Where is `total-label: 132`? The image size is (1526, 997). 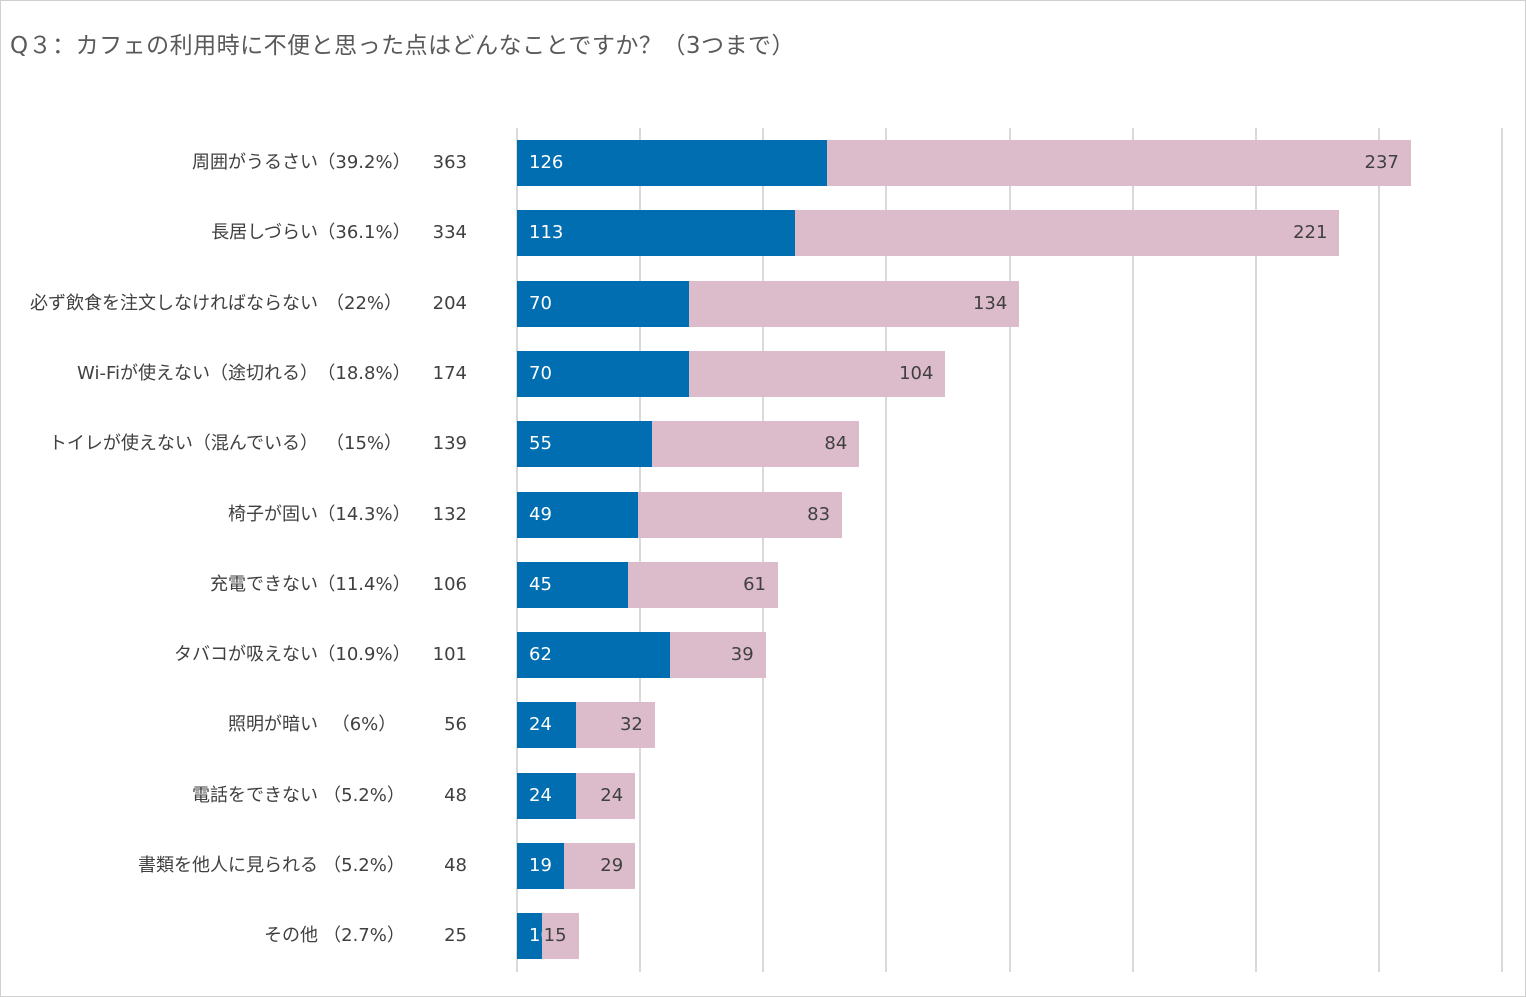
total-label: 132 is located at coordinates (449, 514).